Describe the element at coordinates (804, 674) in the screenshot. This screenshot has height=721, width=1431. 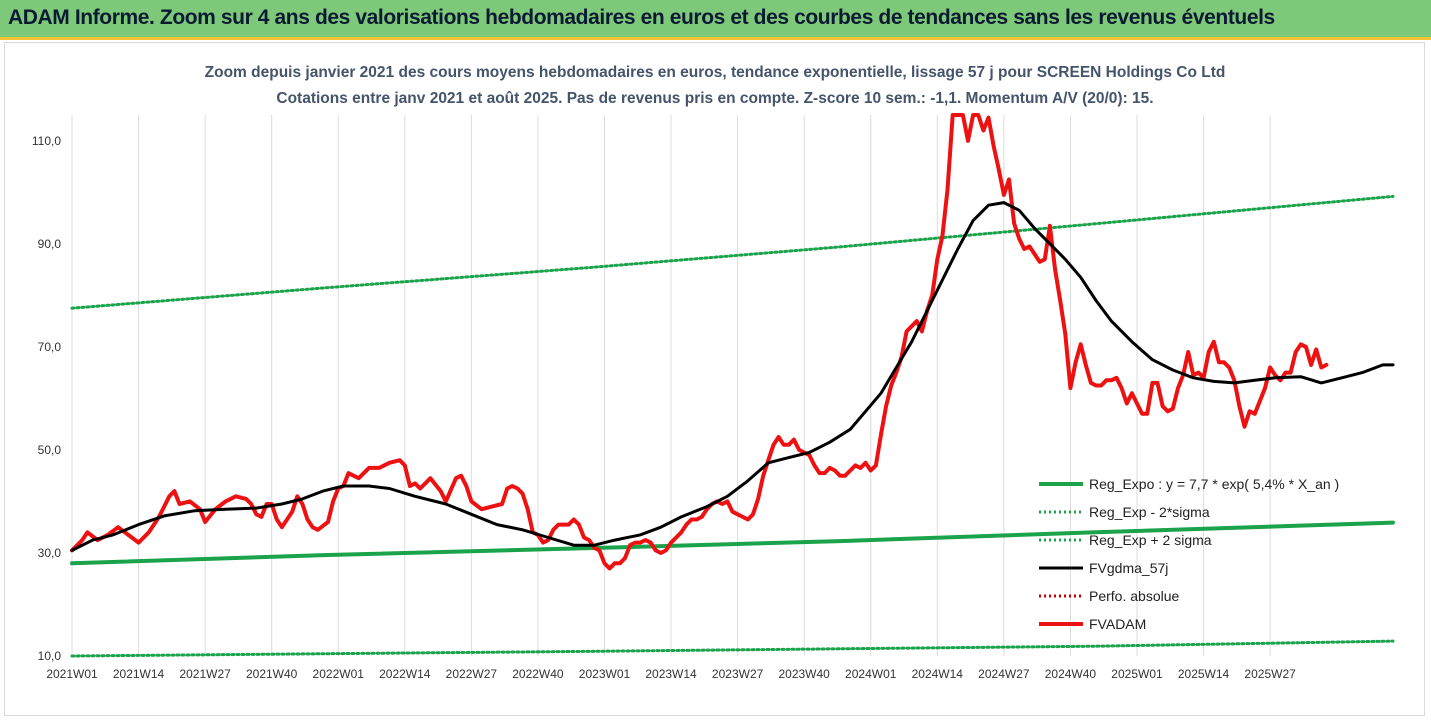
I see `x-tick-label: 2023W40` at that location.